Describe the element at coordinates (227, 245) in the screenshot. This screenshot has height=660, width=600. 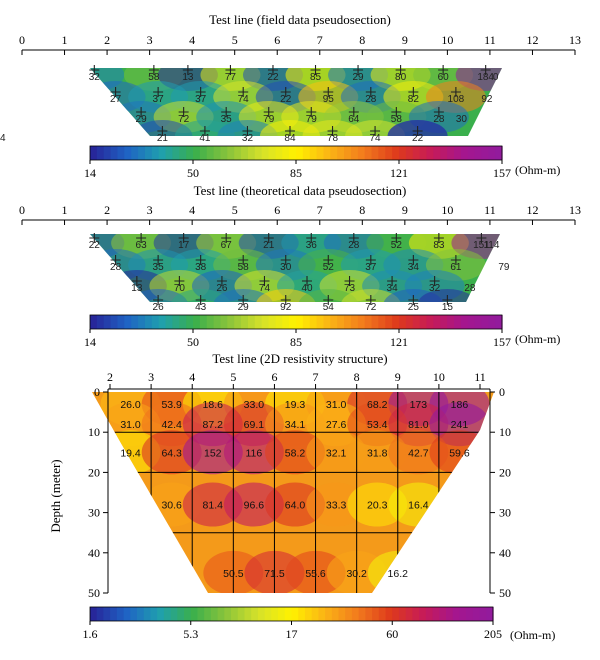
I see `data-point-value: 67` at that location.